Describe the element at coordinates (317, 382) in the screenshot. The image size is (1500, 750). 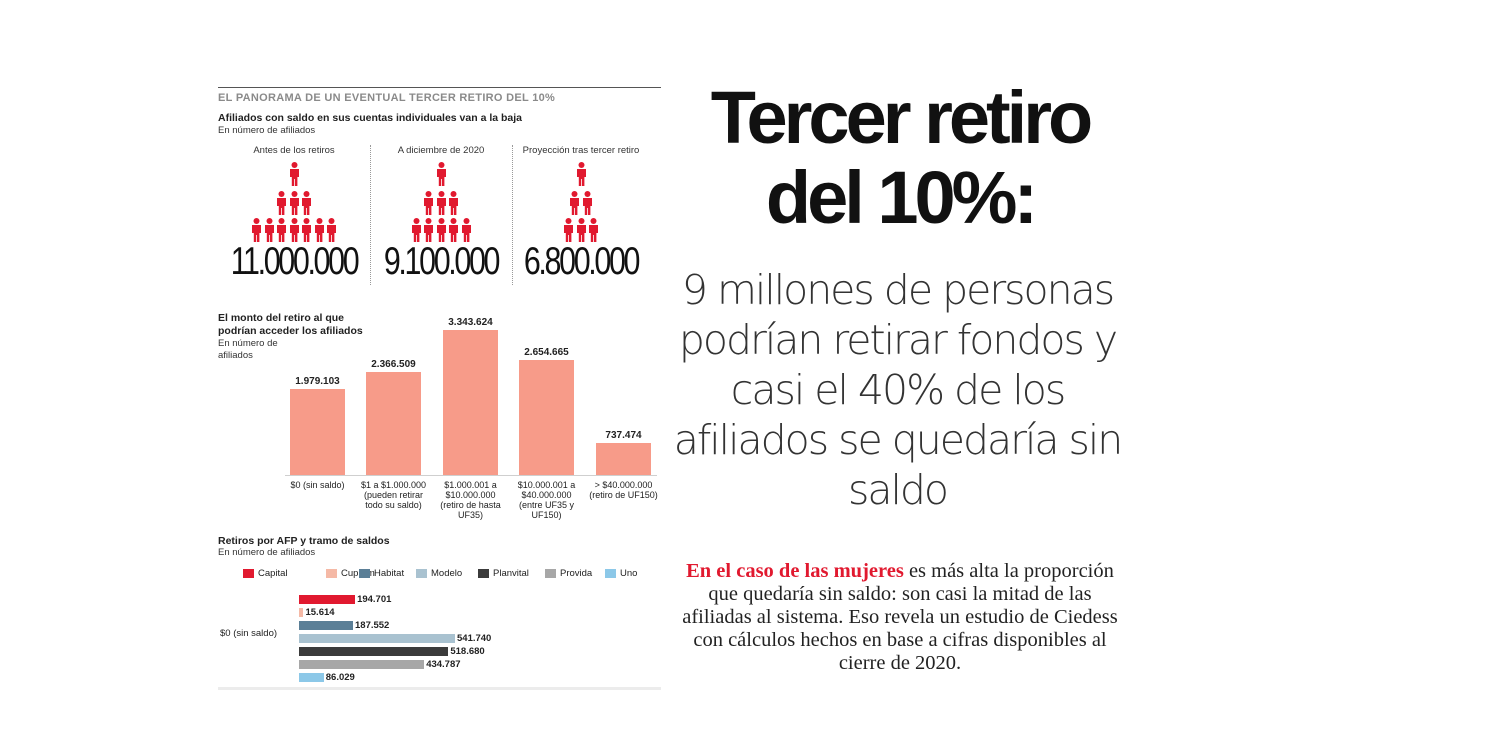
I see `bar-value-label: 1.979.103` at that location.